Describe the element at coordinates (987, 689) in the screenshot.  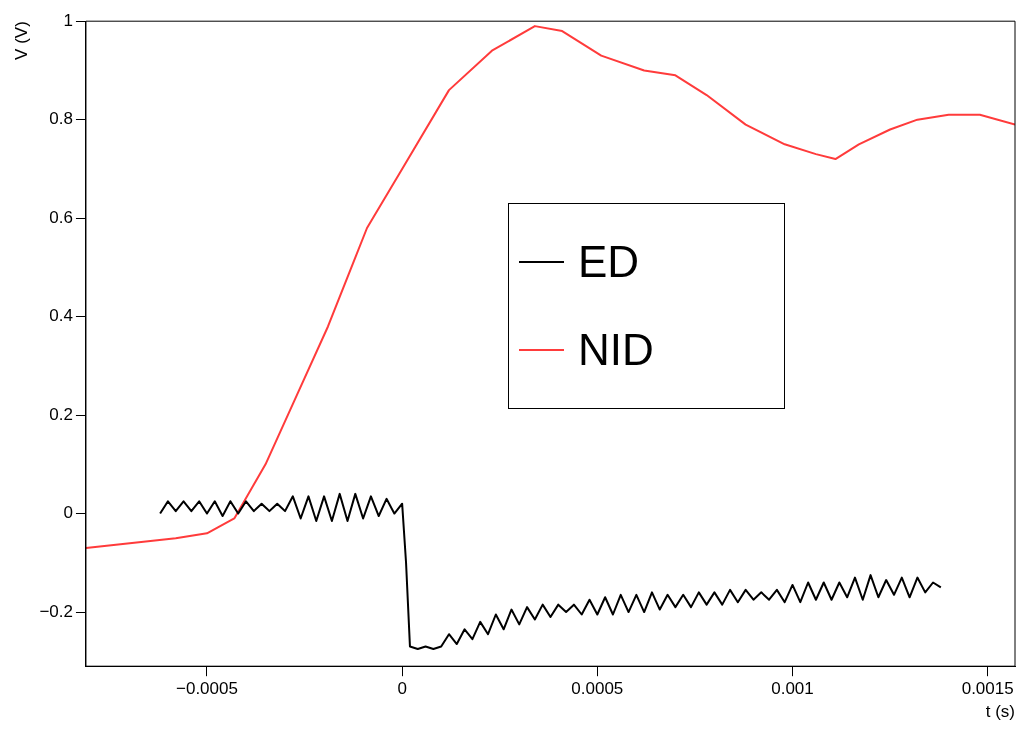
I see `x-tick-label: 0.0015` at that location.